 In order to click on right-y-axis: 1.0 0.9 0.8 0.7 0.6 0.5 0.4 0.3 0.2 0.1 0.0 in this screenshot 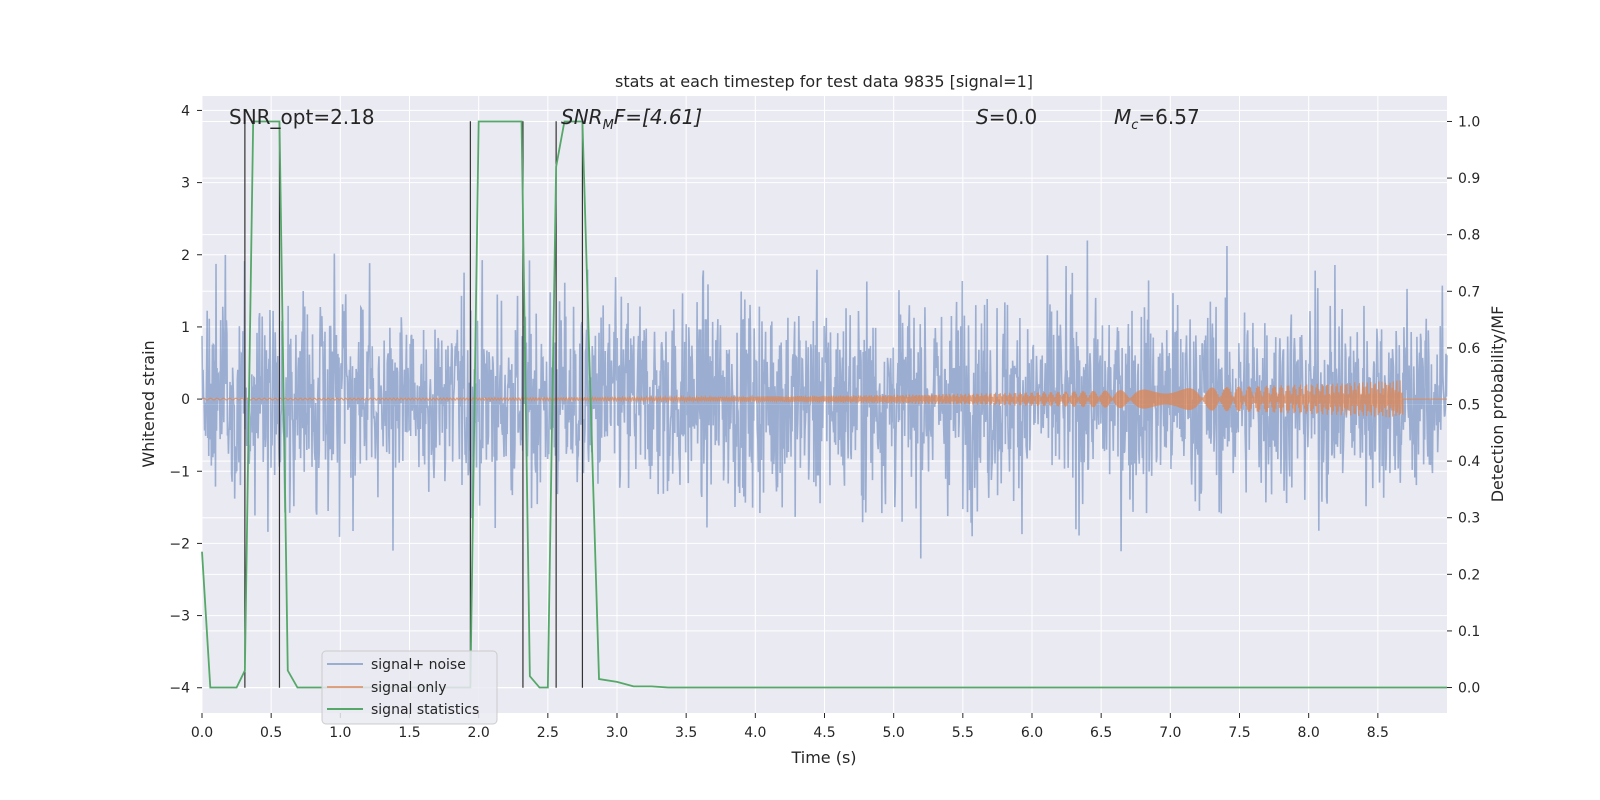, I will do `click(1463, 405)`.